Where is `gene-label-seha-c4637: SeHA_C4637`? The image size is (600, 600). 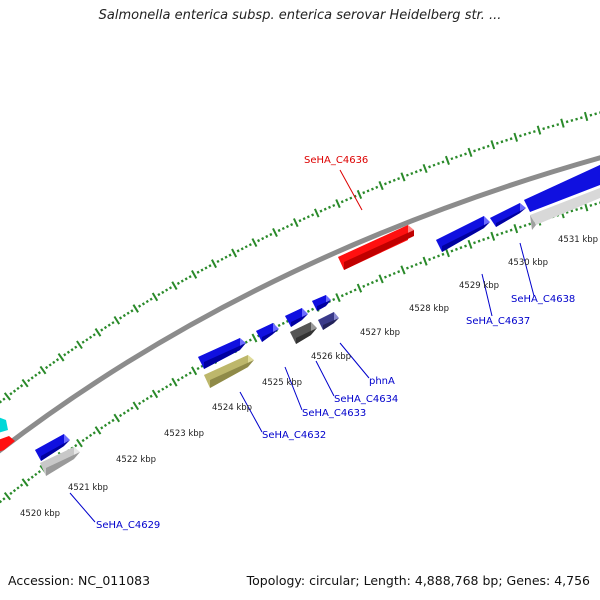 gene-label-seha-c4637: SeHA_C4637 is located at coordinates (498, 321).